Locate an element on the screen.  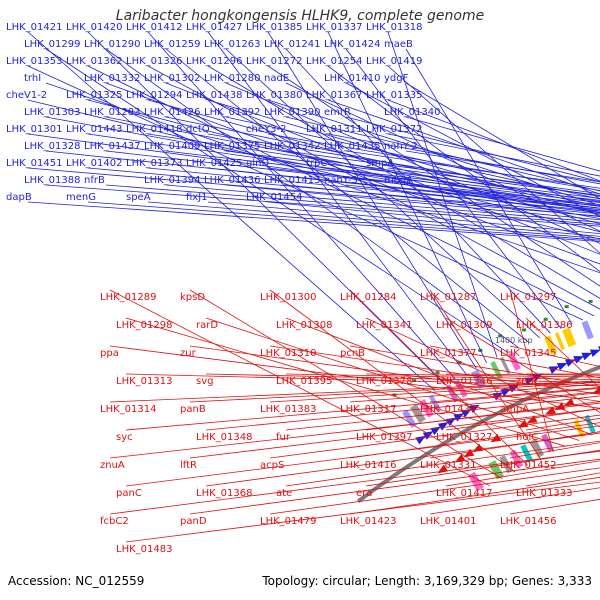
forward-gene-label: LHK_01263 is located at coordinates (232, 44).